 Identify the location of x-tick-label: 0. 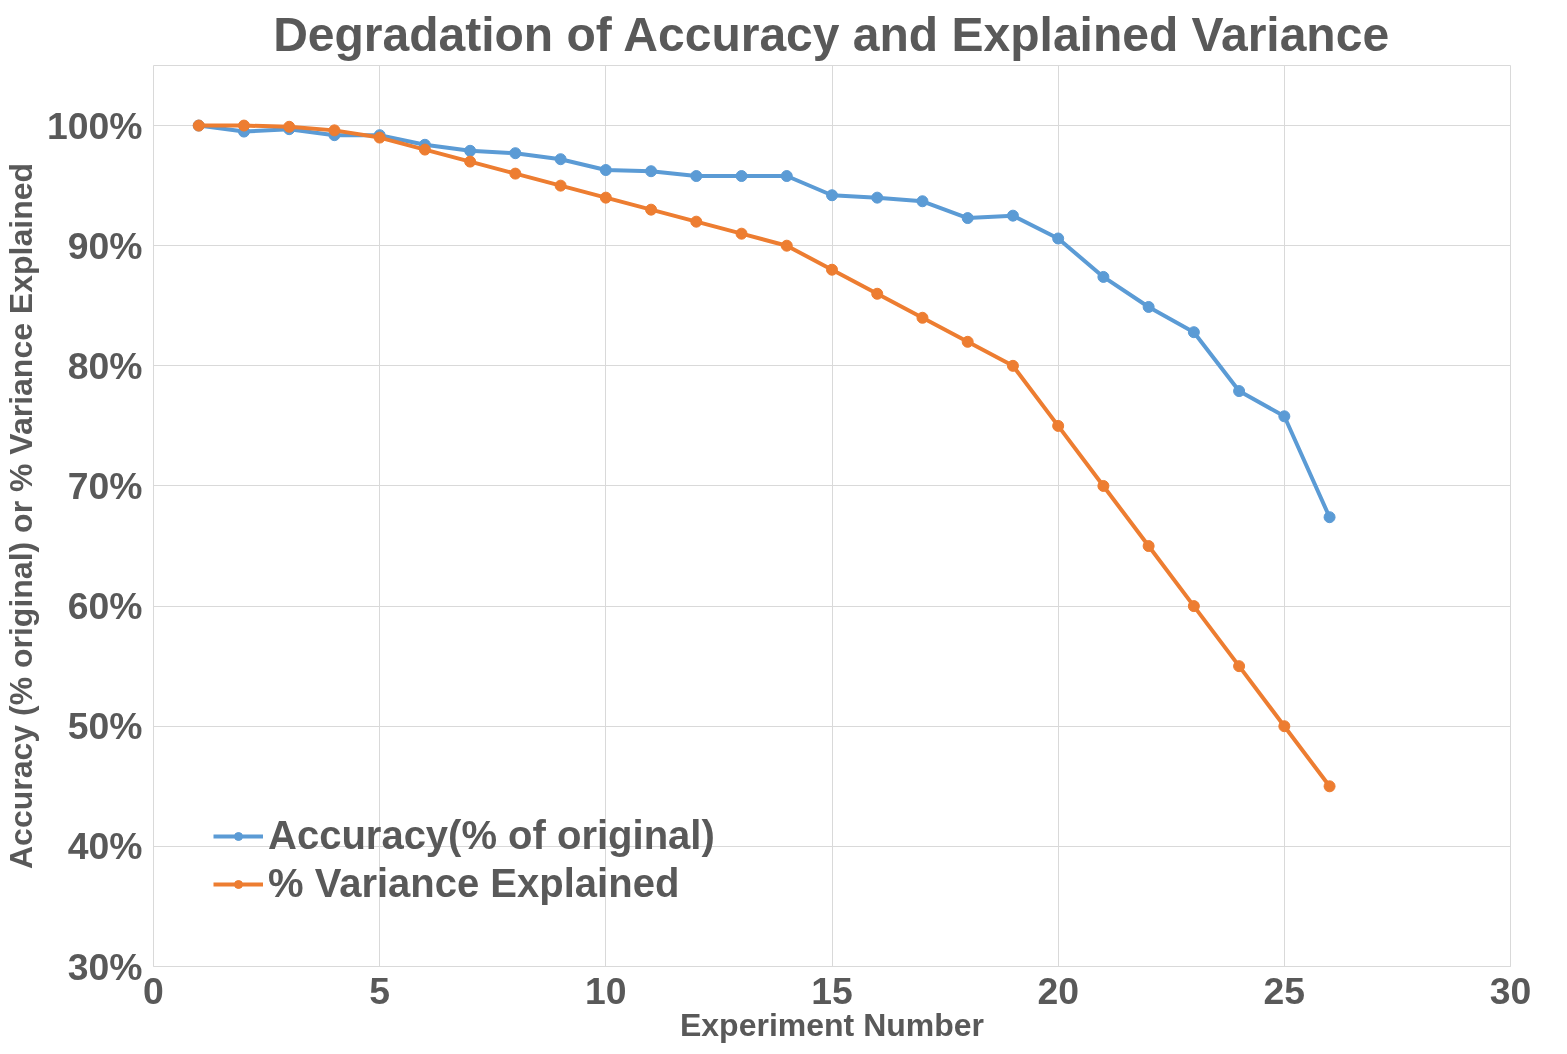
(153, 990).